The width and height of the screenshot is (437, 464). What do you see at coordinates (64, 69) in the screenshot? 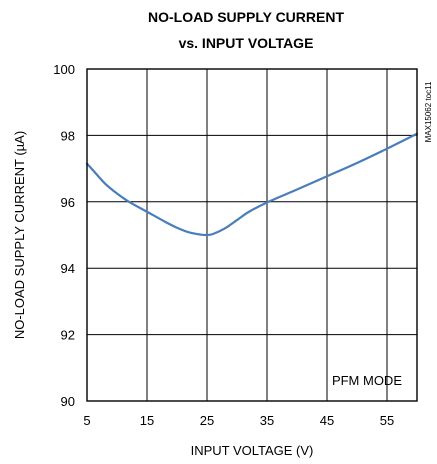
I see `y-tick-label: 100` at bounding box center [64, 69].